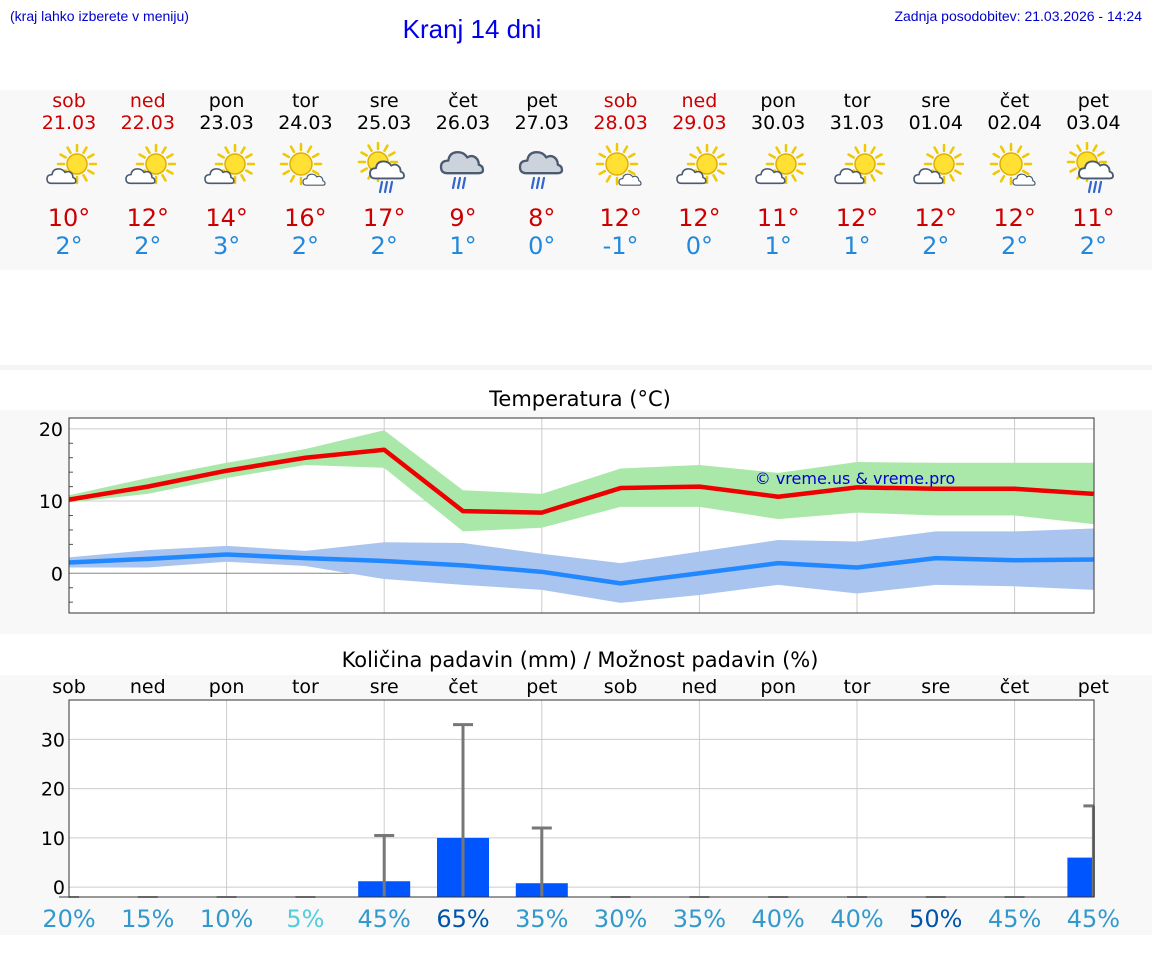  I want to click on max-temperature-line, so click(581, 481).